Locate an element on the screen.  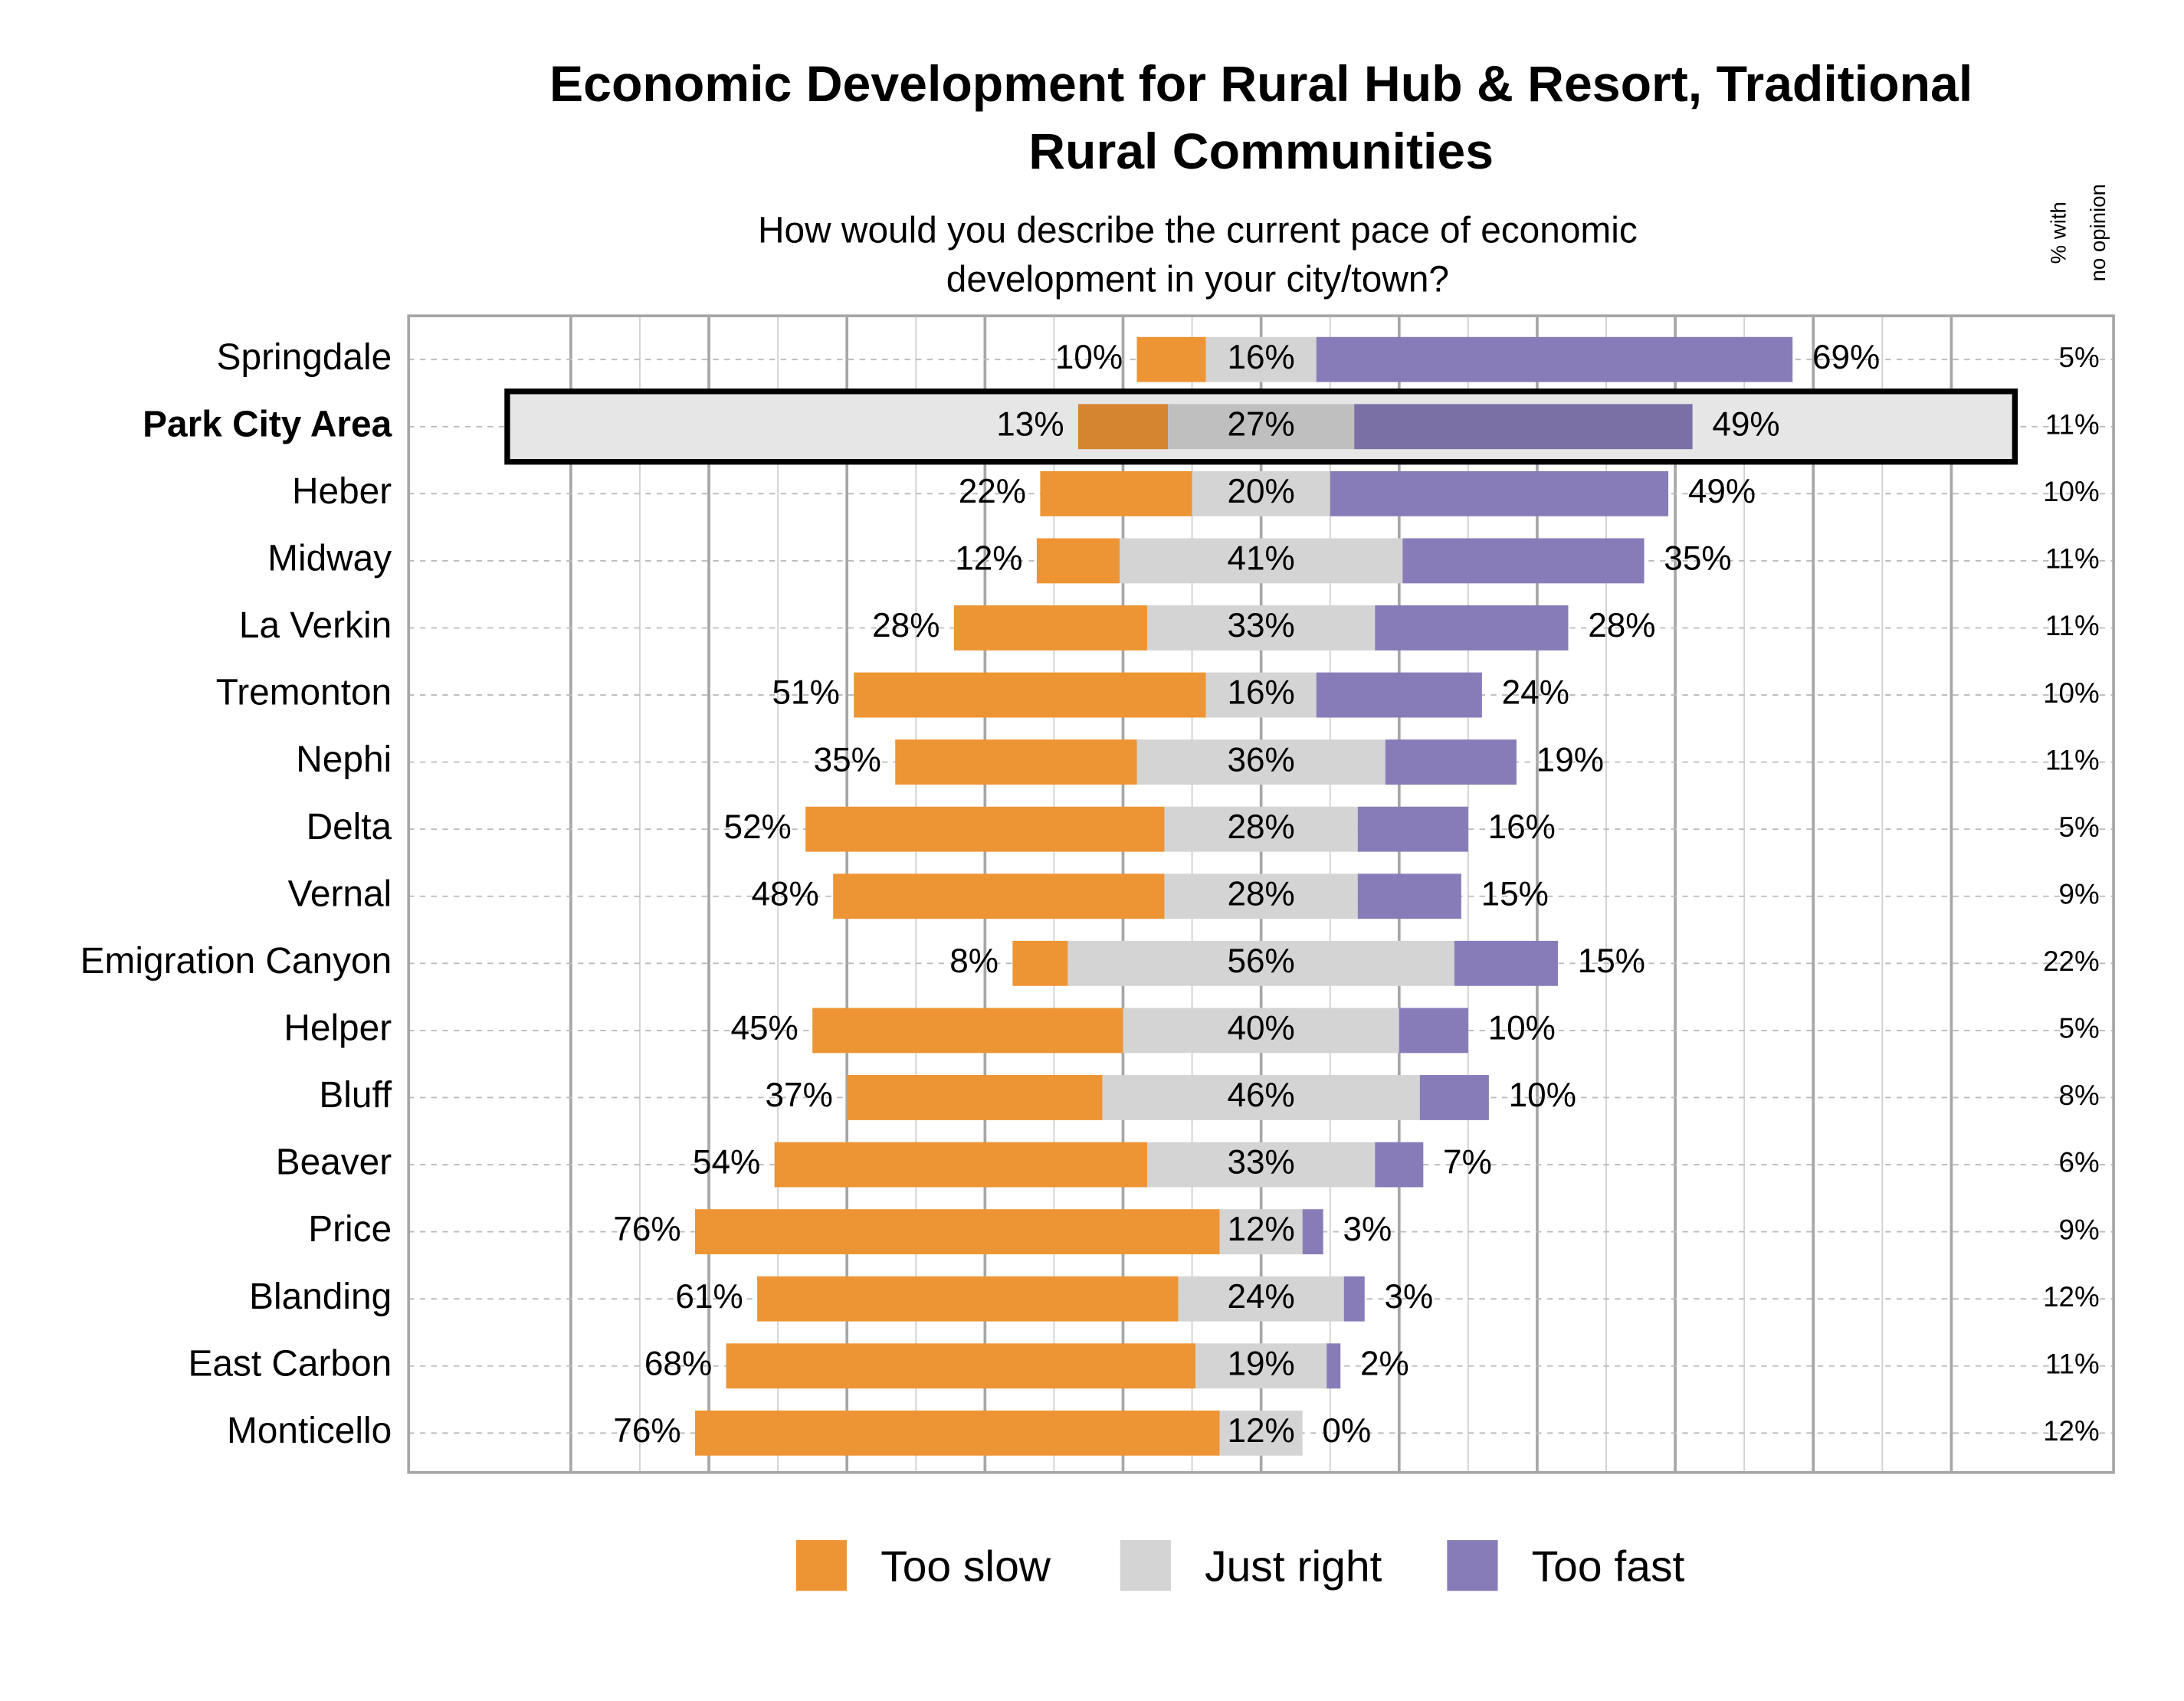
category-label: Delta is located at coordinates (349, 827).